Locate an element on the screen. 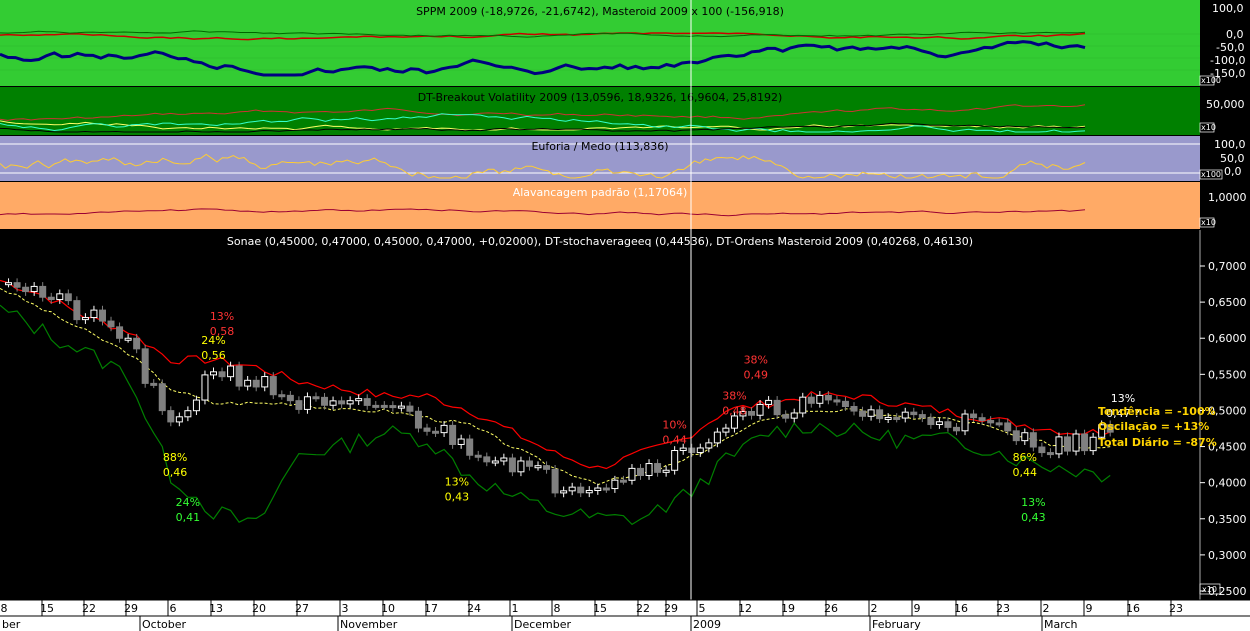 This screenshot has width=1250, height=631. x-day-label: 23 is located at coordinates (1176, 608).